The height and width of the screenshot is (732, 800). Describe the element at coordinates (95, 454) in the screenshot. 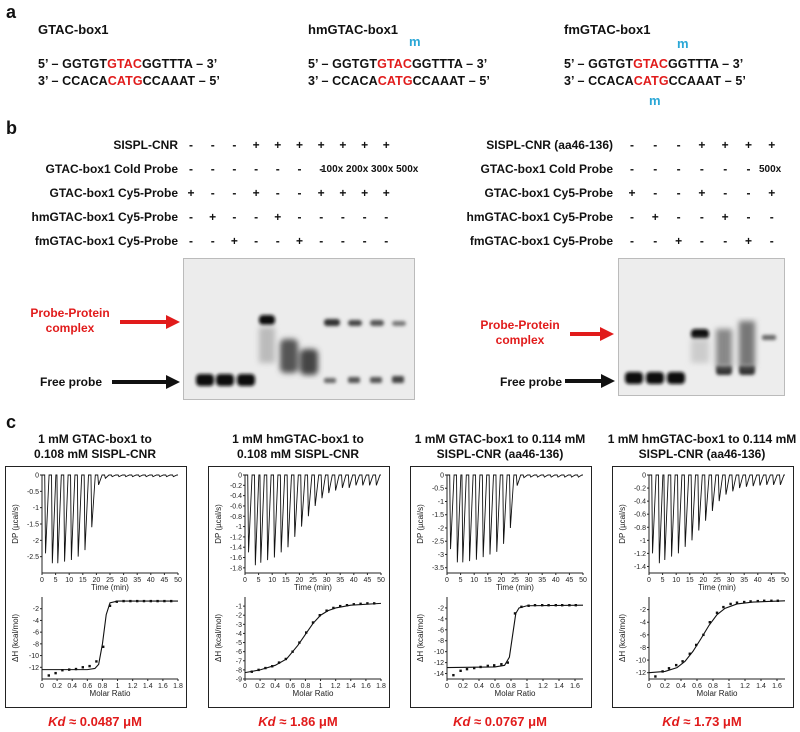

I see `itc-title-line2: 0.108 mM SISPL-CNR` at that location.